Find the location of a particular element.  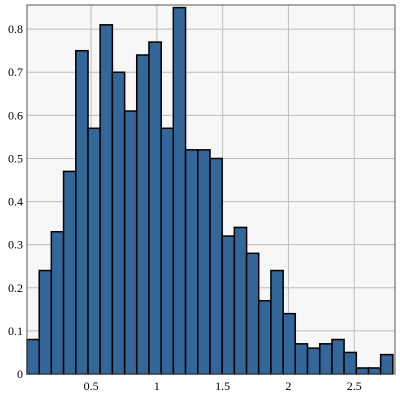

x-tick-label: 1.5 is located at coordinates (222, 386).